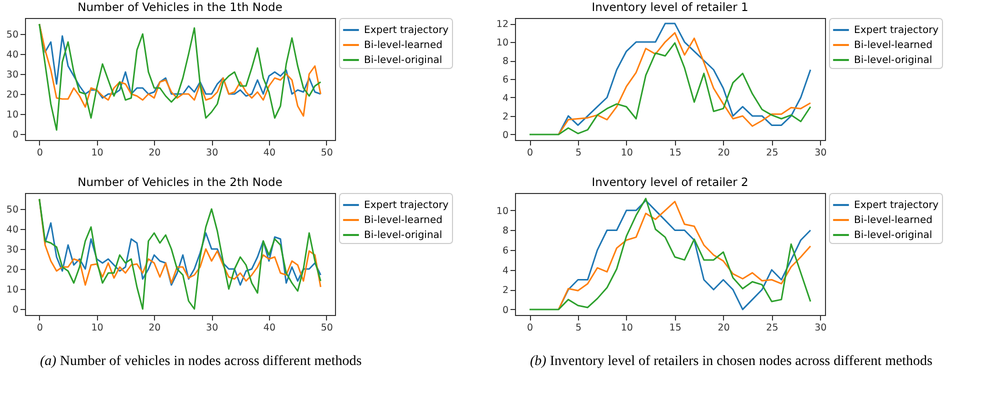  Describe the element at coordinates (201, 361) in the screenshot. I see `text: (a) Number of vehicles in nodes across different methods` at that location.